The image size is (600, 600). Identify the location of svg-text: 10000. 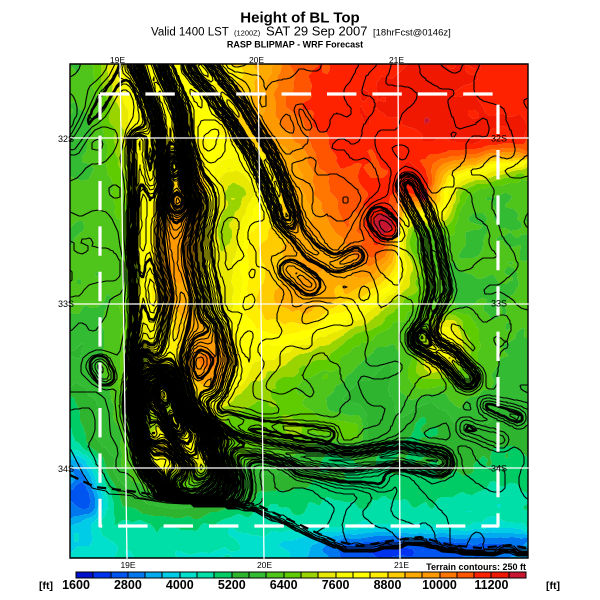
(439, 585).